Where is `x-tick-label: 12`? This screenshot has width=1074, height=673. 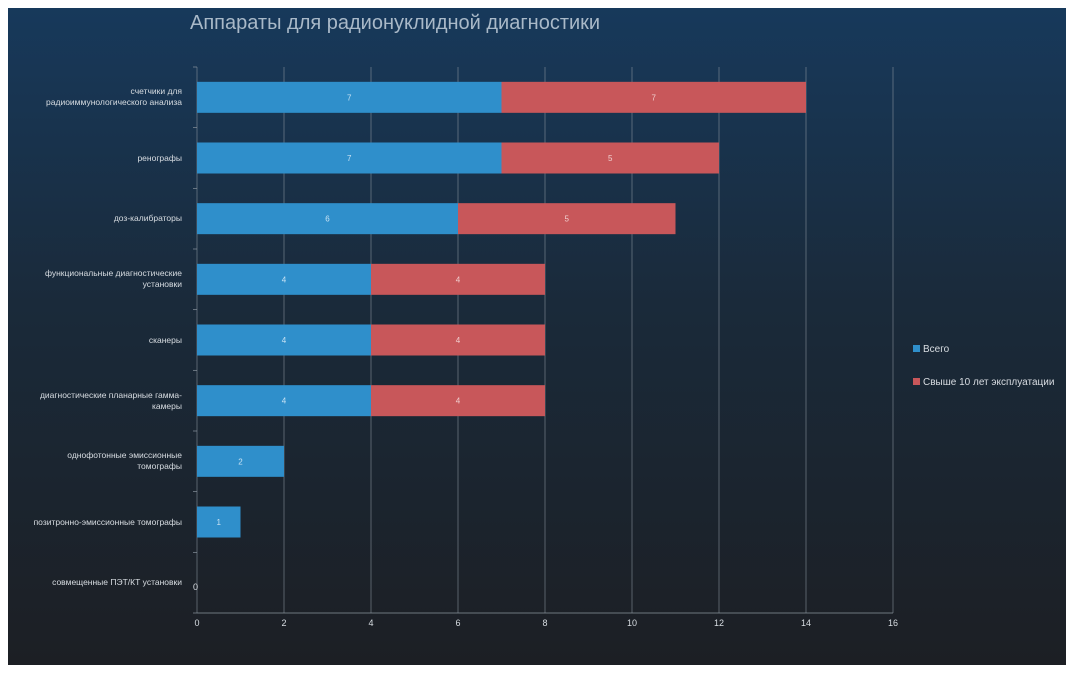 x-tick-label: 12 is located at coordinates (718, 623).